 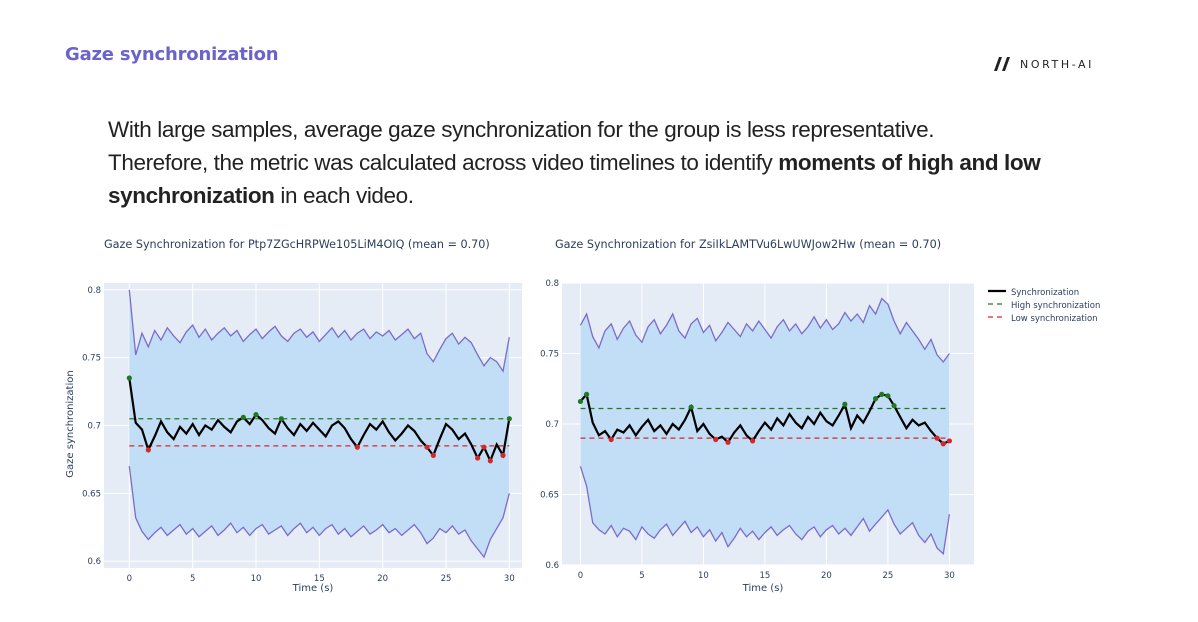 I want to click on chart-1-xtick-label: 25, so click(x=446, y=579).